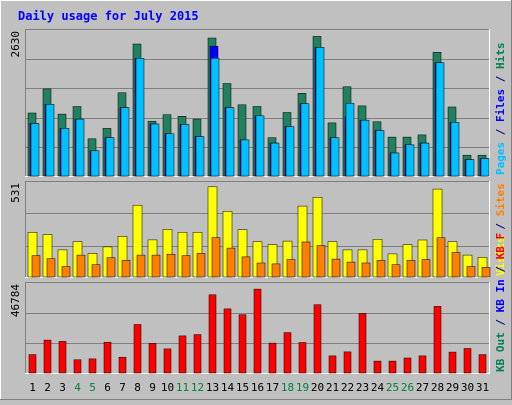 This screenshot has width=512, height=405. What do you see at coordinates (500, 352) in the screenshot?
I see `series-axis-label-part: KB Out` at bounding box center [500, 352].